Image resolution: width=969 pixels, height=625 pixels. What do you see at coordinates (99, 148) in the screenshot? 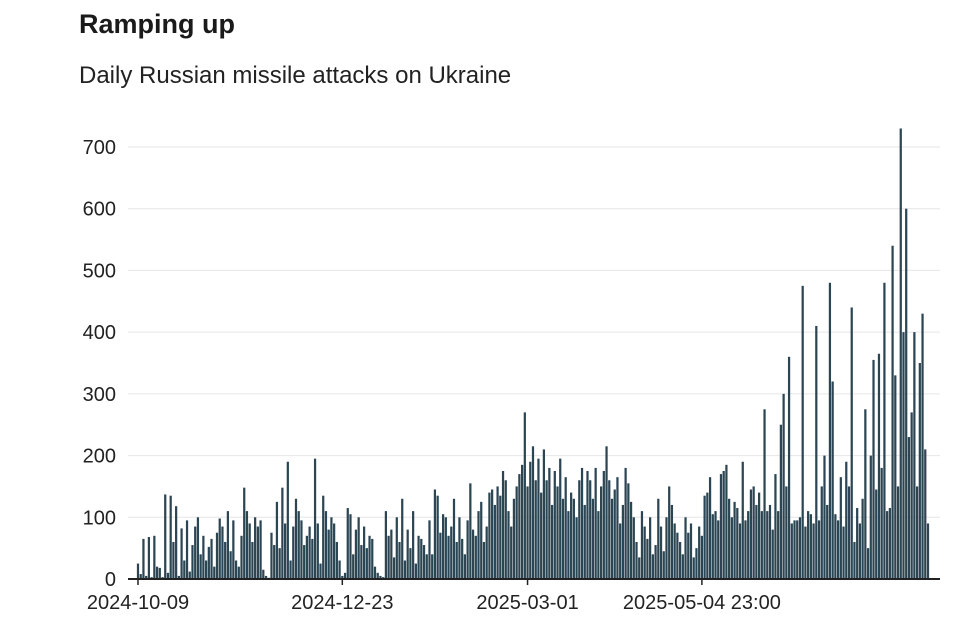
I see `y-tick-label: 700` at bounding box center [99, 148].